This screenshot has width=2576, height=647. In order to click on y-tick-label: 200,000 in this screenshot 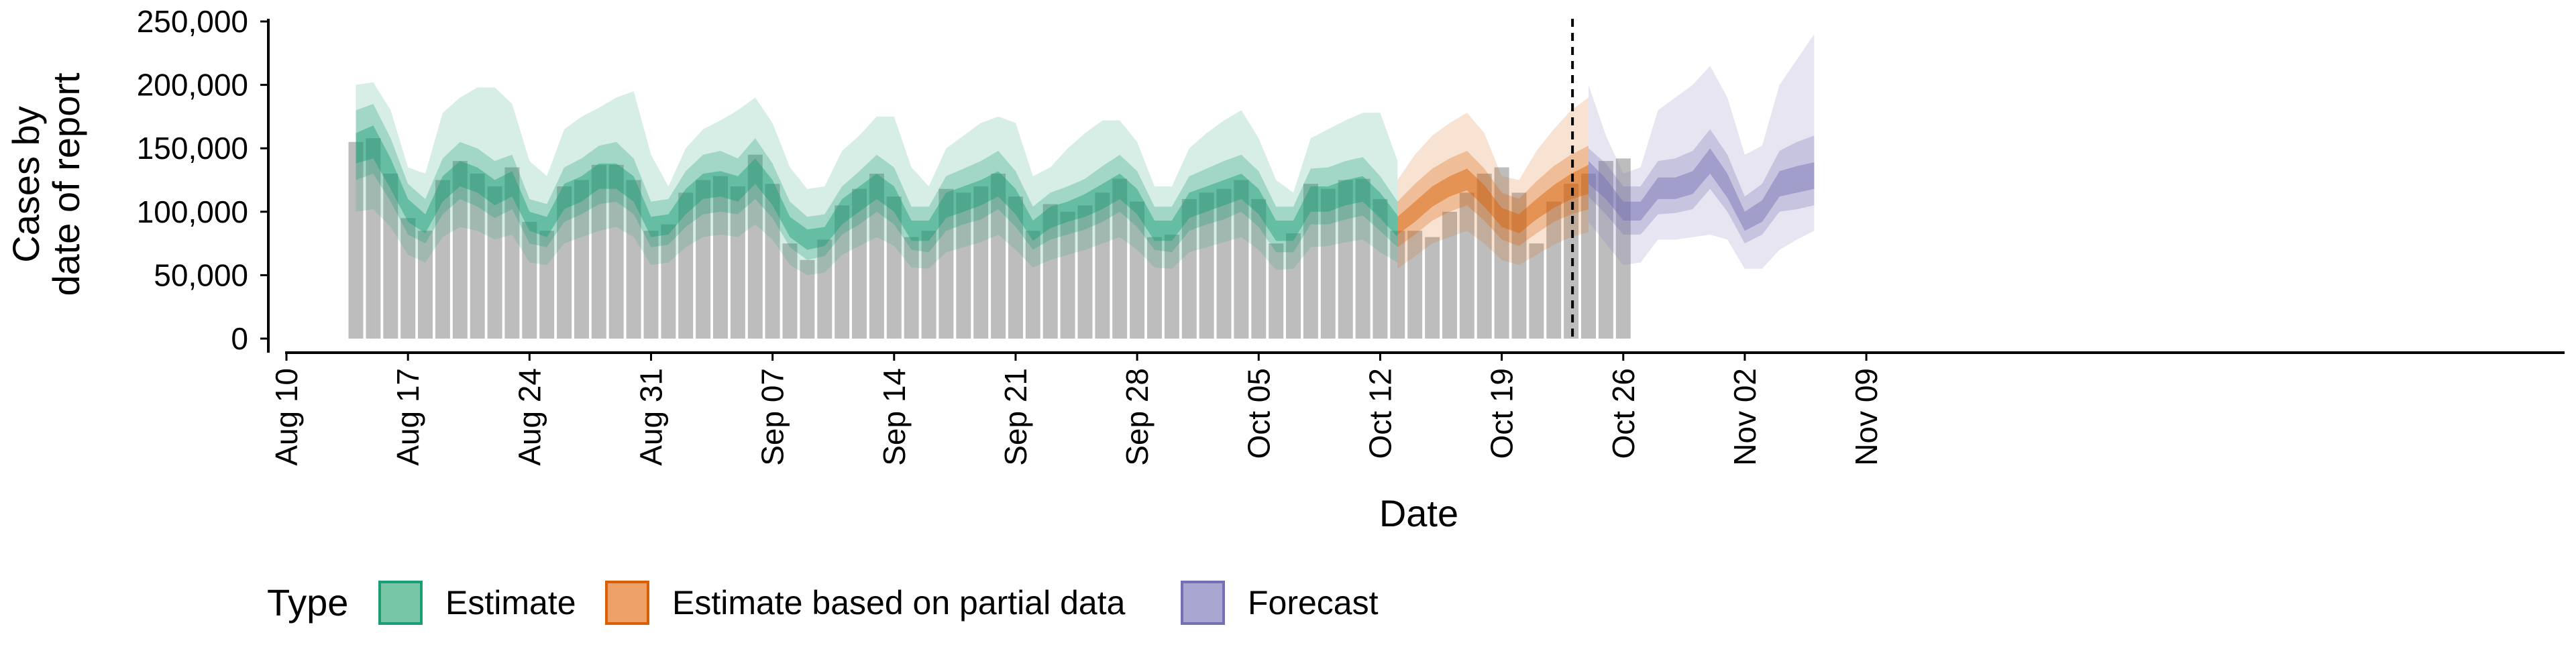, I will do `click(192, 85)`.